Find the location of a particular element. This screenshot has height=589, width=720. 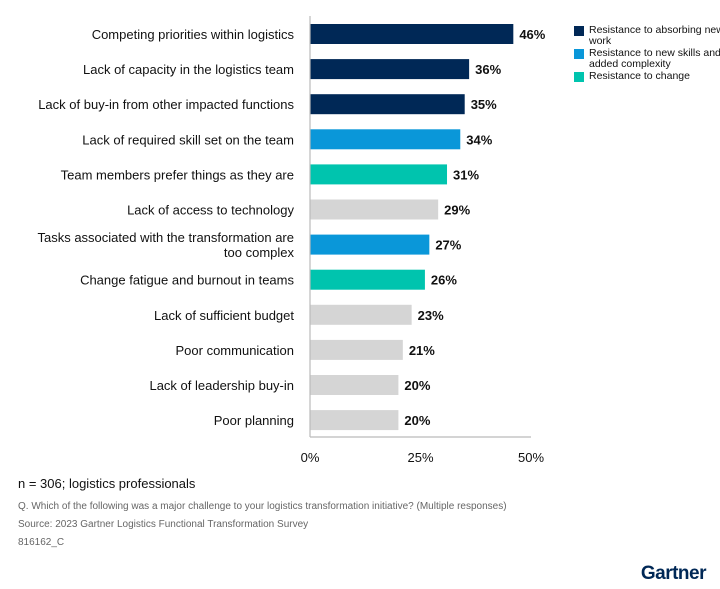

x-tick-label: 50% is located at coordinates (531, 457).